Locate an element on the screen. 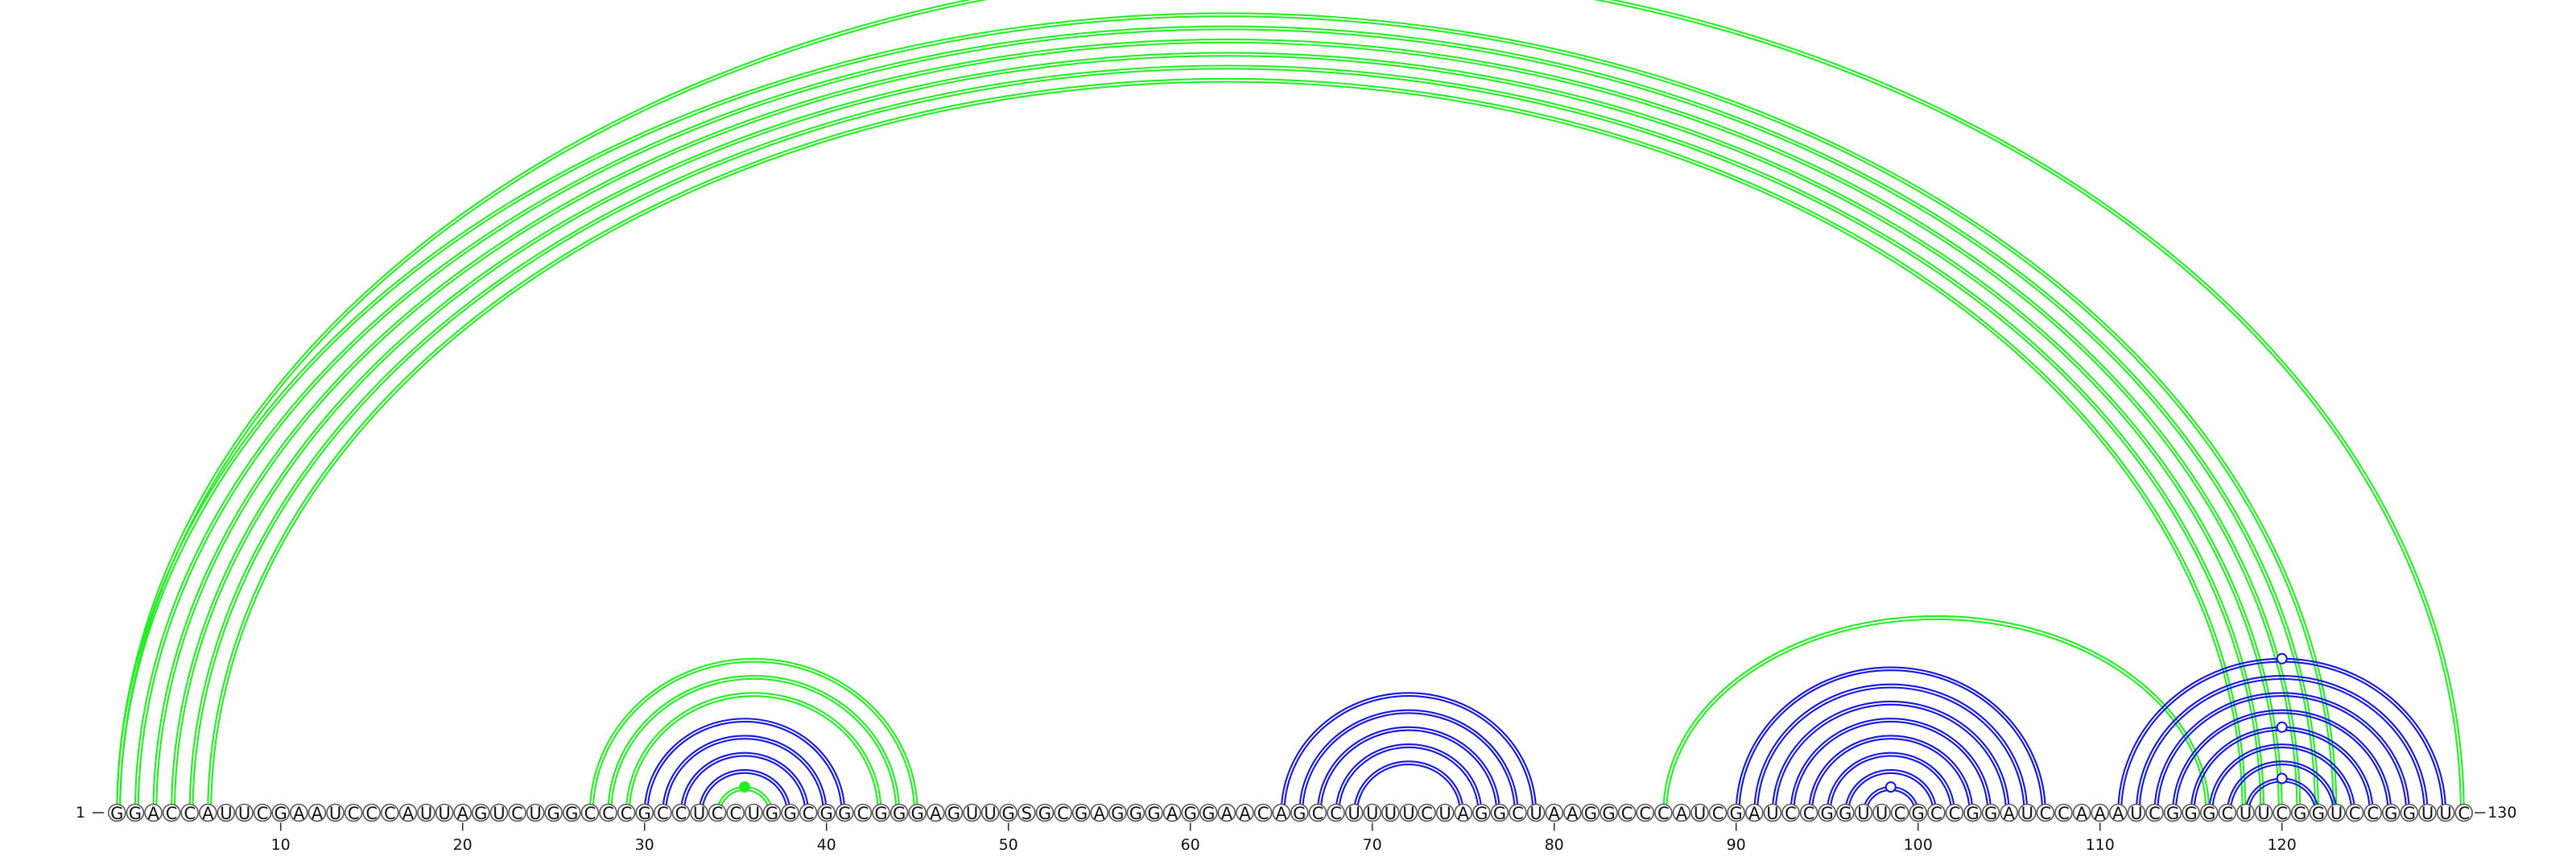 The height and width of the screenshot is (857, 2576). nucleotide-letter-10: G is located at coordinates (281, 813).